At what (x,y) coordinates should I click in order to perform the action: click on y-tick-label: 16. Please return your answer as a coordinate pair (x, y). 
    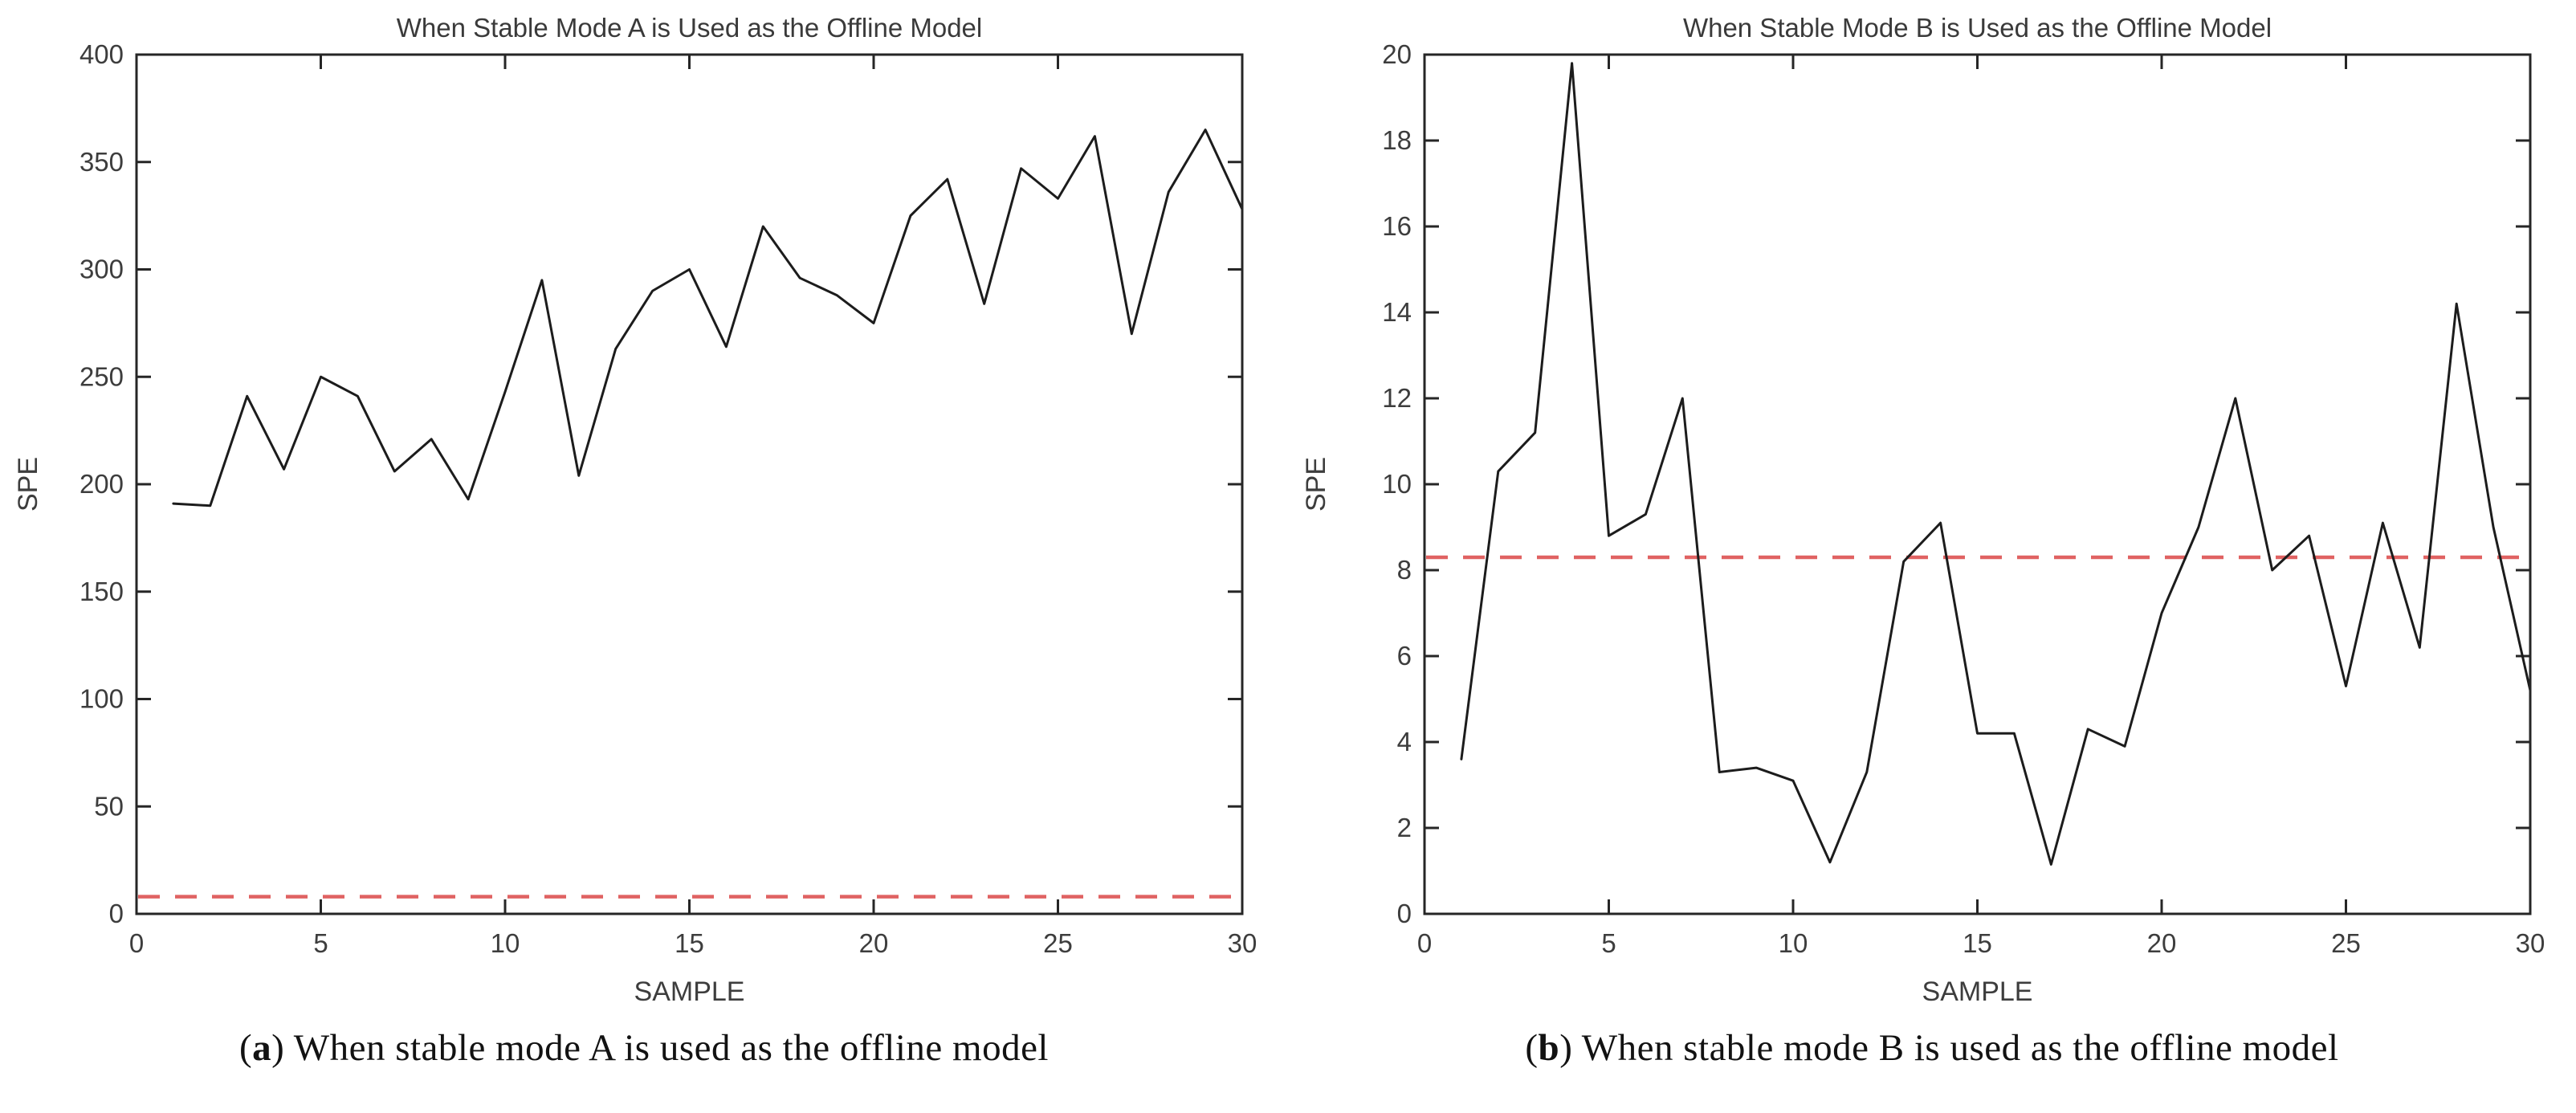
    Looking at the image, I should click on (1397, 226).